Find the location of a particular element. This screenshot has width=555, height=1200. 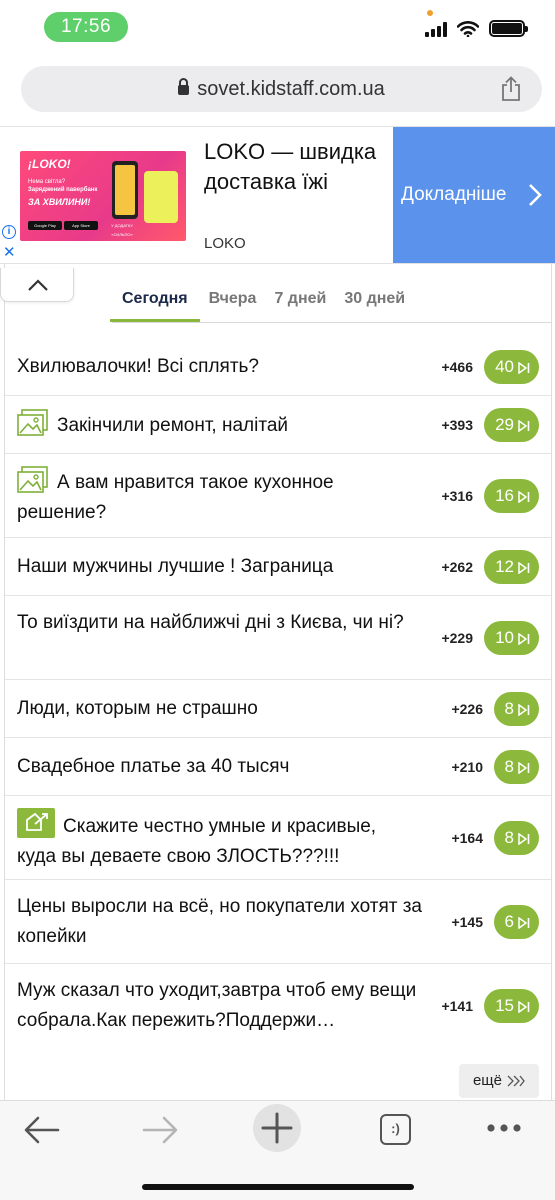

replies-pill: 16 is located at coordinates (511, 496).